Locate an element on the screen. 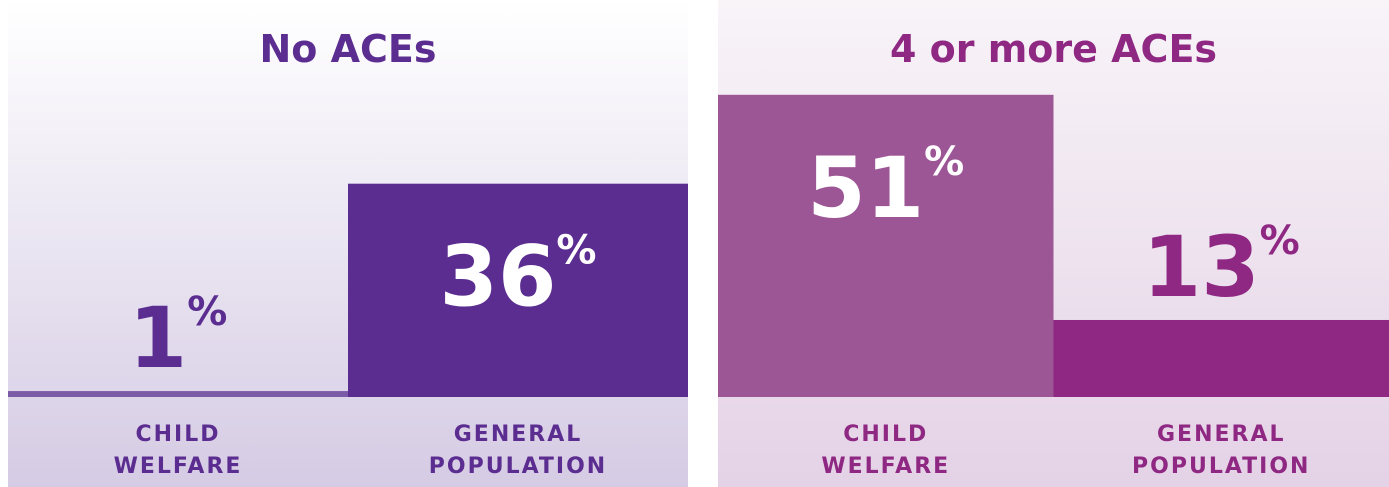  value-number: 36 is located at coordinates (498, 277).